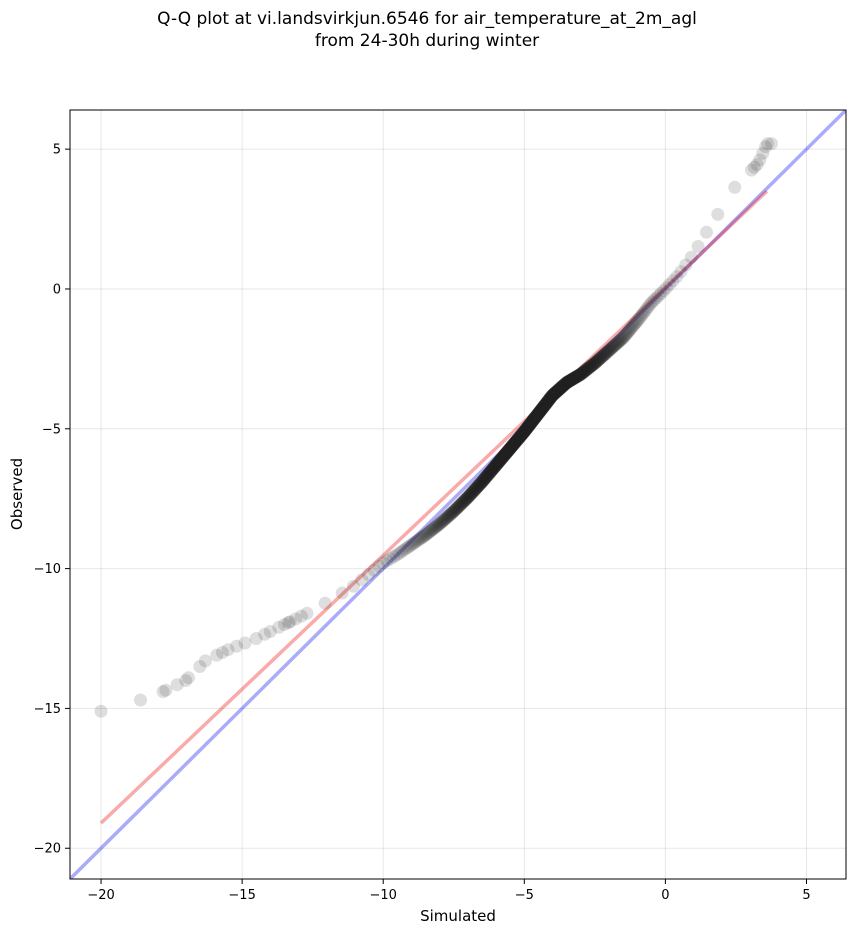  What do you see at coordinates (427, 41) in the screenshot?
I see `chart-subtitle: from 24-30h during winter` at bounding box center [427, 41].